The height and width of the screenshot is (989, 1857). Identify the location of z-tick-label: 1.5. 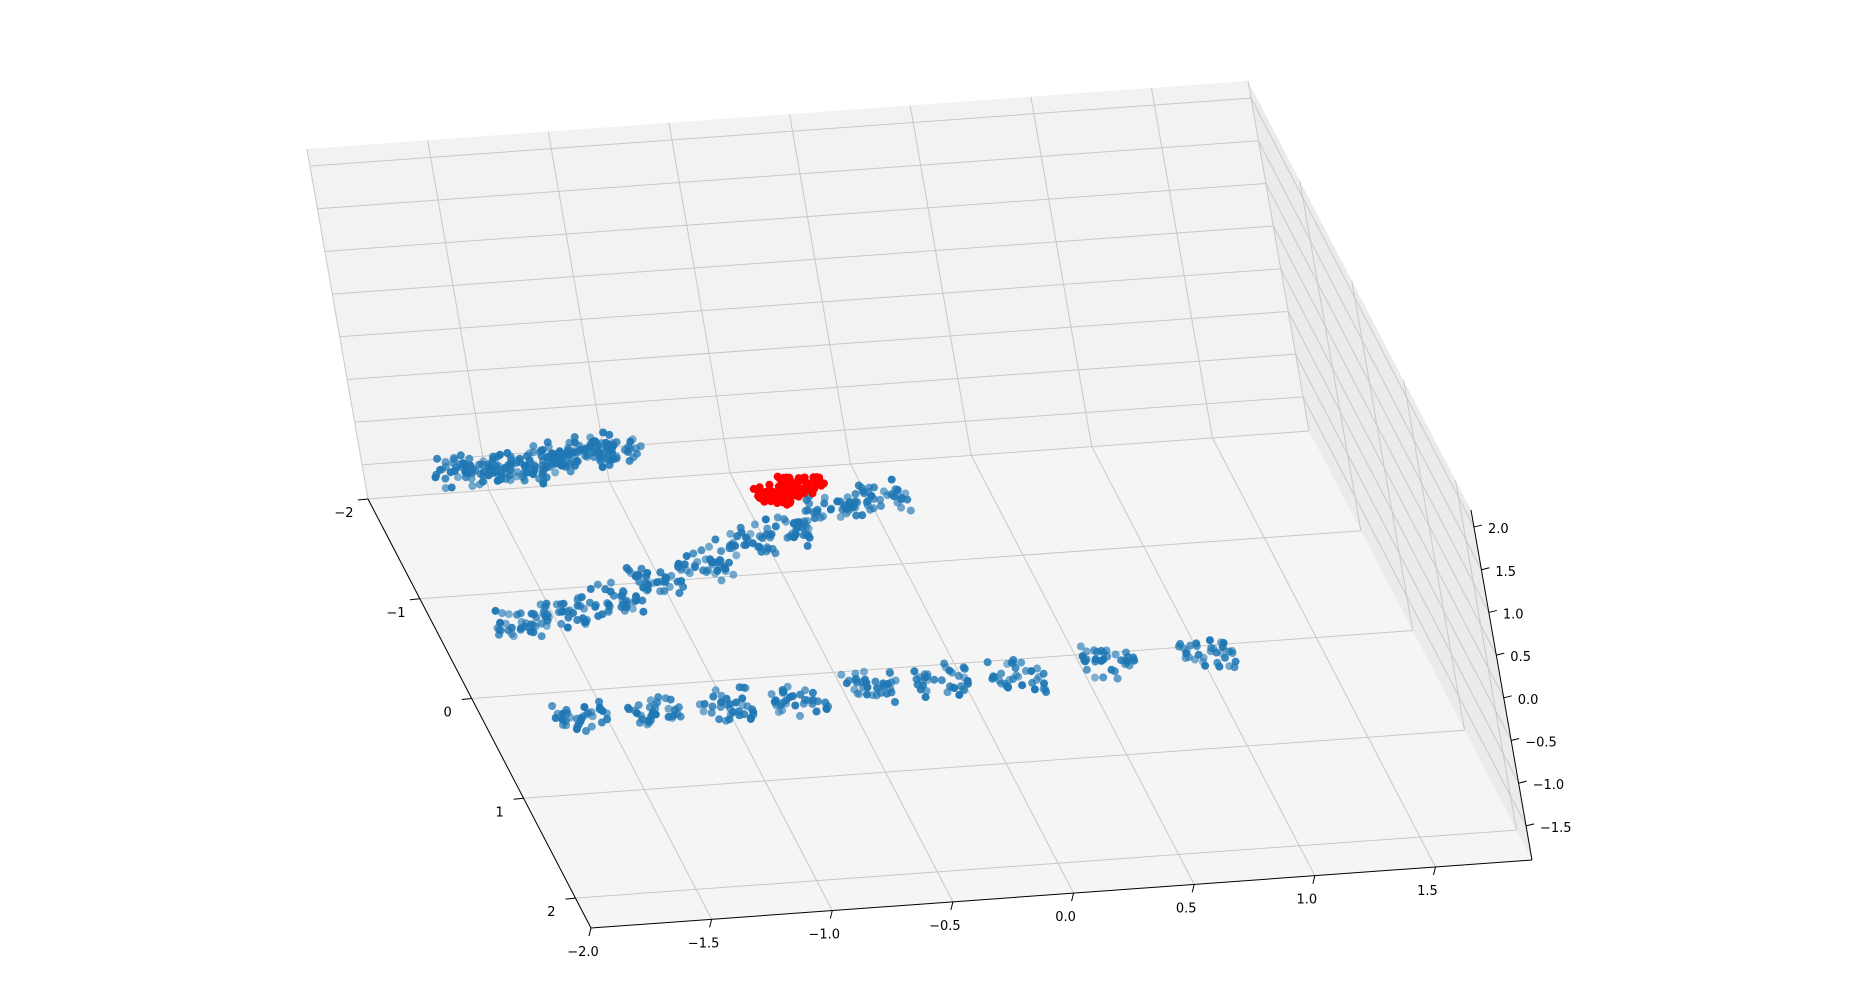
(1505, 572).